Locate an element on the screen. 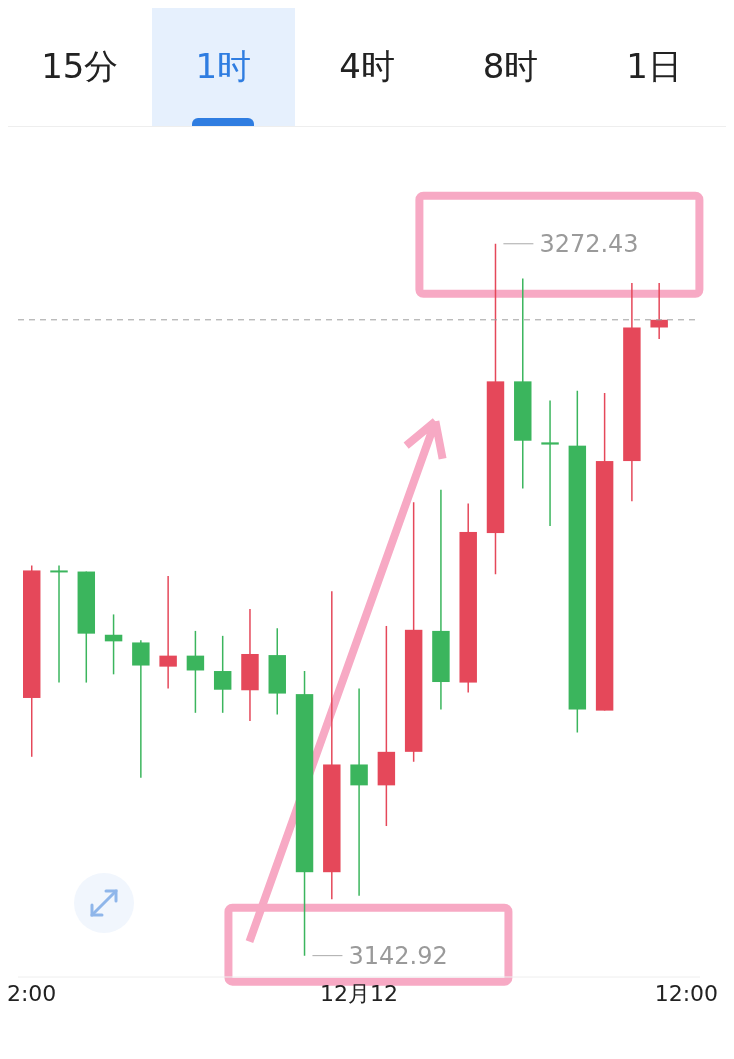  text: 1日 is located at coordinates (654, 66).